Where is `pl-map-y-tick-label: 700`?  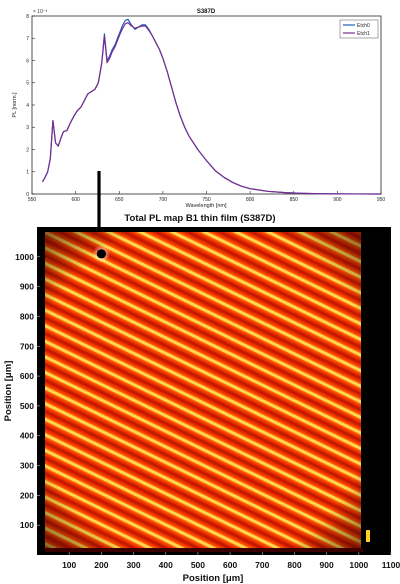
pl-map-y-tick-label: 700 is located at coordinates (27, 346).